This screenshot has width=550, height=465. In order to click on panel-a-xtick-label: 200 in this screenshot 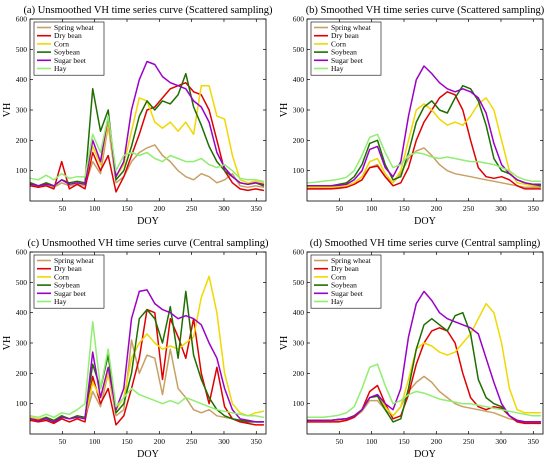, I will do `click(160, 208)`.